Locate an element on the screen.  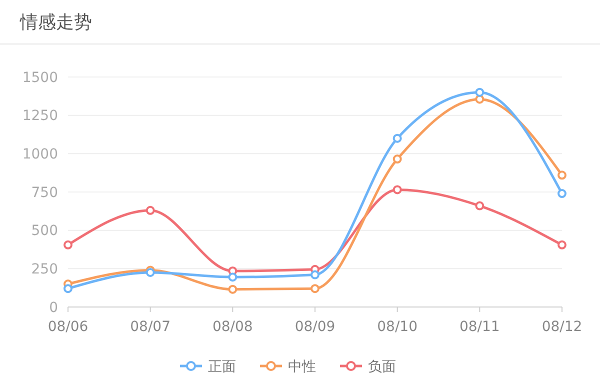
y-tick-label: 1500 is located at coordinates (40, 78).